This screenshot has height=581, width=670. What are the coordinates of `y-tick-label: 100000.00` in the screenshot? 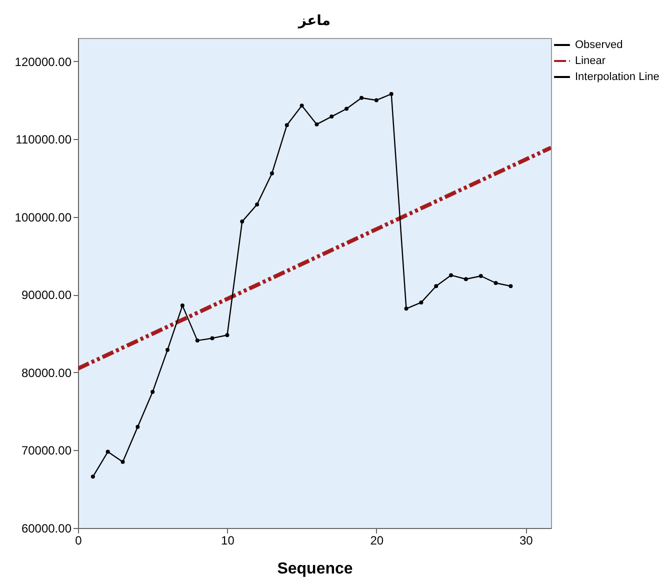 It's located at (43, 217).